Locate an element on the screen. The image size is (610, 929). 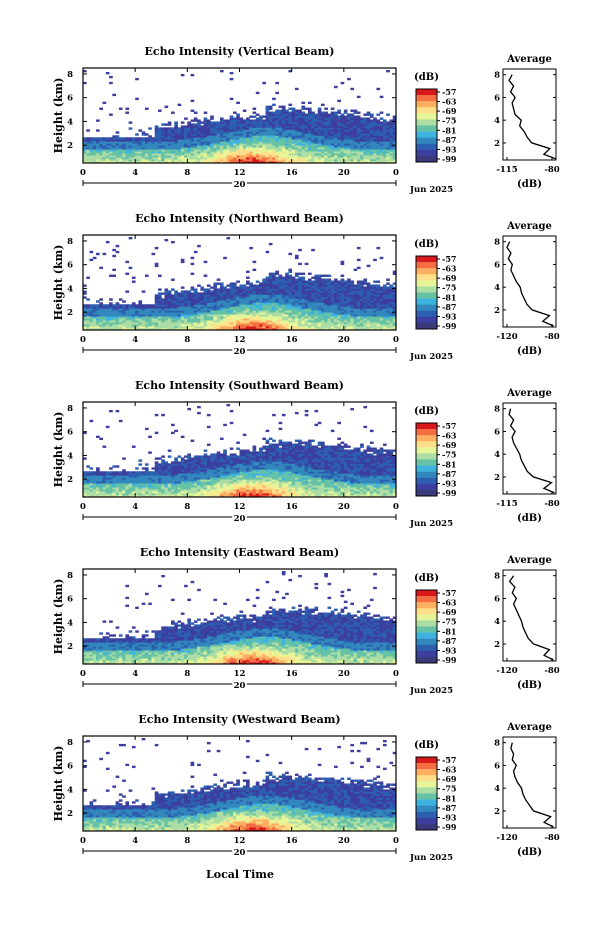
colorbar-tick-label: -75 is located at coordinates (449, 288).